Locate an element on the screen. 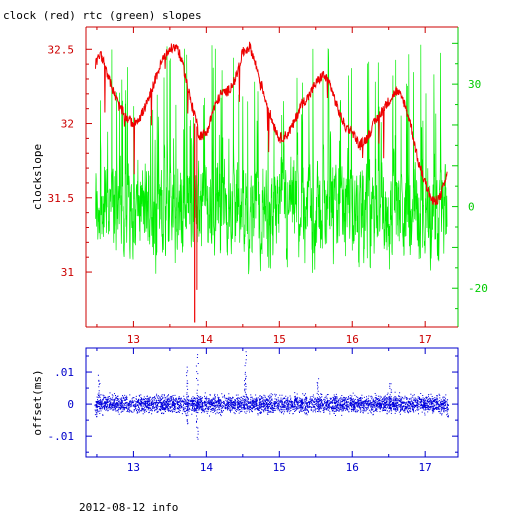 The image size is (512, 512). y-tick-label: 32.5 is located at coordinates (61, 49).